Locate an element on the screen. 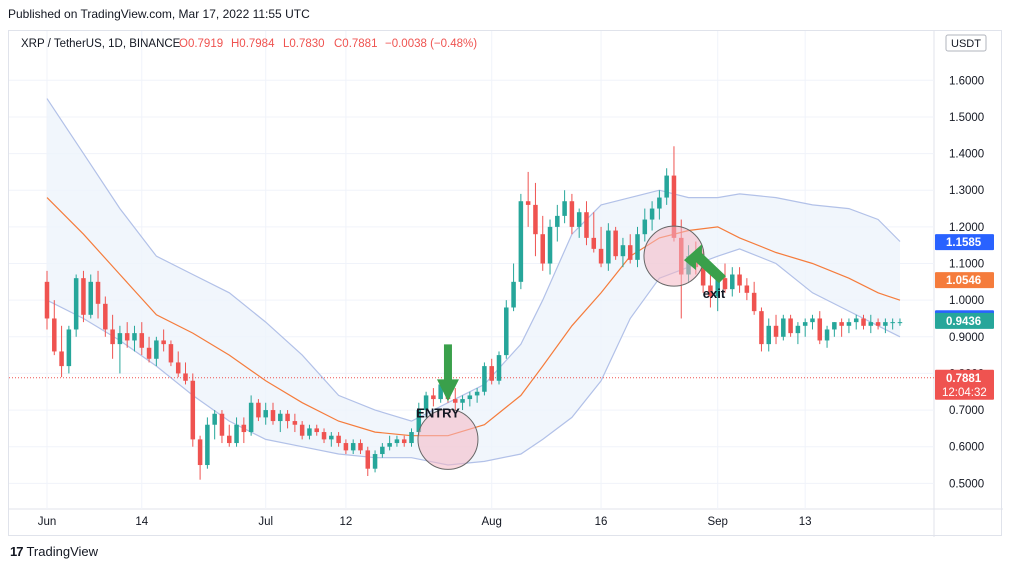 This screenshot has height=570, width=1012. price-label-text: 1.1585 is located at coordinates (964, 243).